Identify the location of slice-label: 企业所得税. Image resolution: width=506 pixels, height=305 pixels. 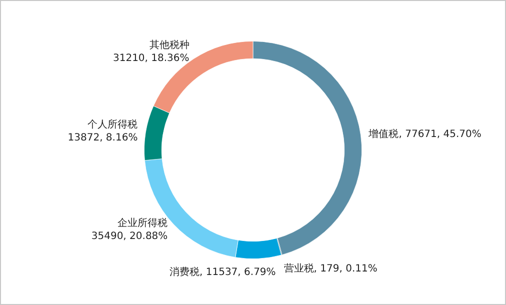
(143, 222).